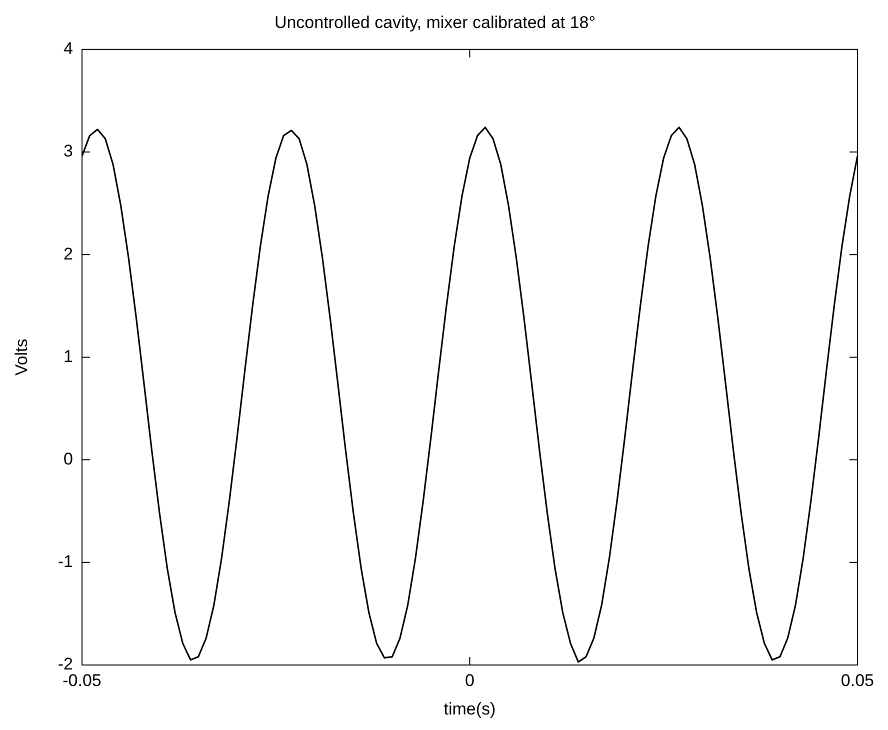 The width and height of the screenshot is (888, 730). I want to click on chart-title: Uncontrolled cavity, mixer calibrated at 18°, so click(435, 22).